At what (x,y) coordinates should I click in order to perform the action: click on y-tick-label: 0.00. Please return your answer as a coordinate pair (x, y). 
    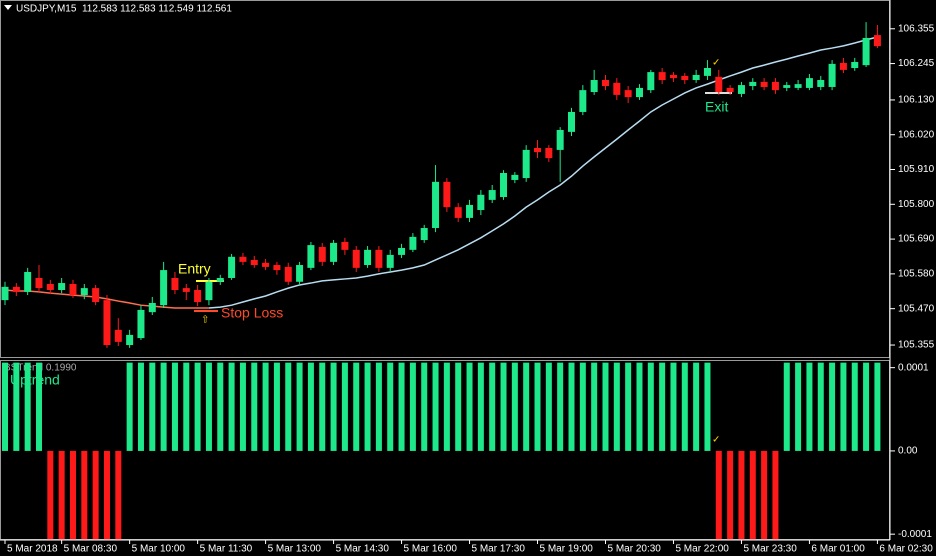
    Looking at the image, I should click on (908, 451).